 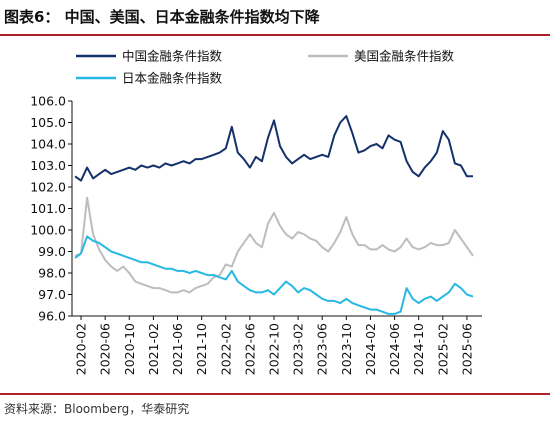 What do you see at coordinates (273, 349) in the screenshot?
I see `x-tick-label: 2022-10` at bounding box center [273, 349].